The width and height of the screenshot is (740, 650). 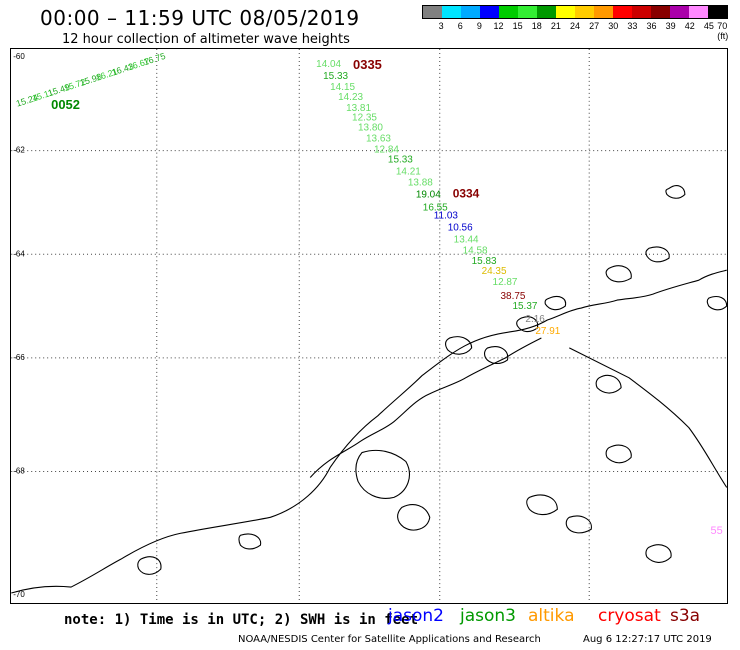 What do you see at coordinates (65, 104) in the screenshot?
I see `pass-time-label: 0052` at bounding box center [65, 104].